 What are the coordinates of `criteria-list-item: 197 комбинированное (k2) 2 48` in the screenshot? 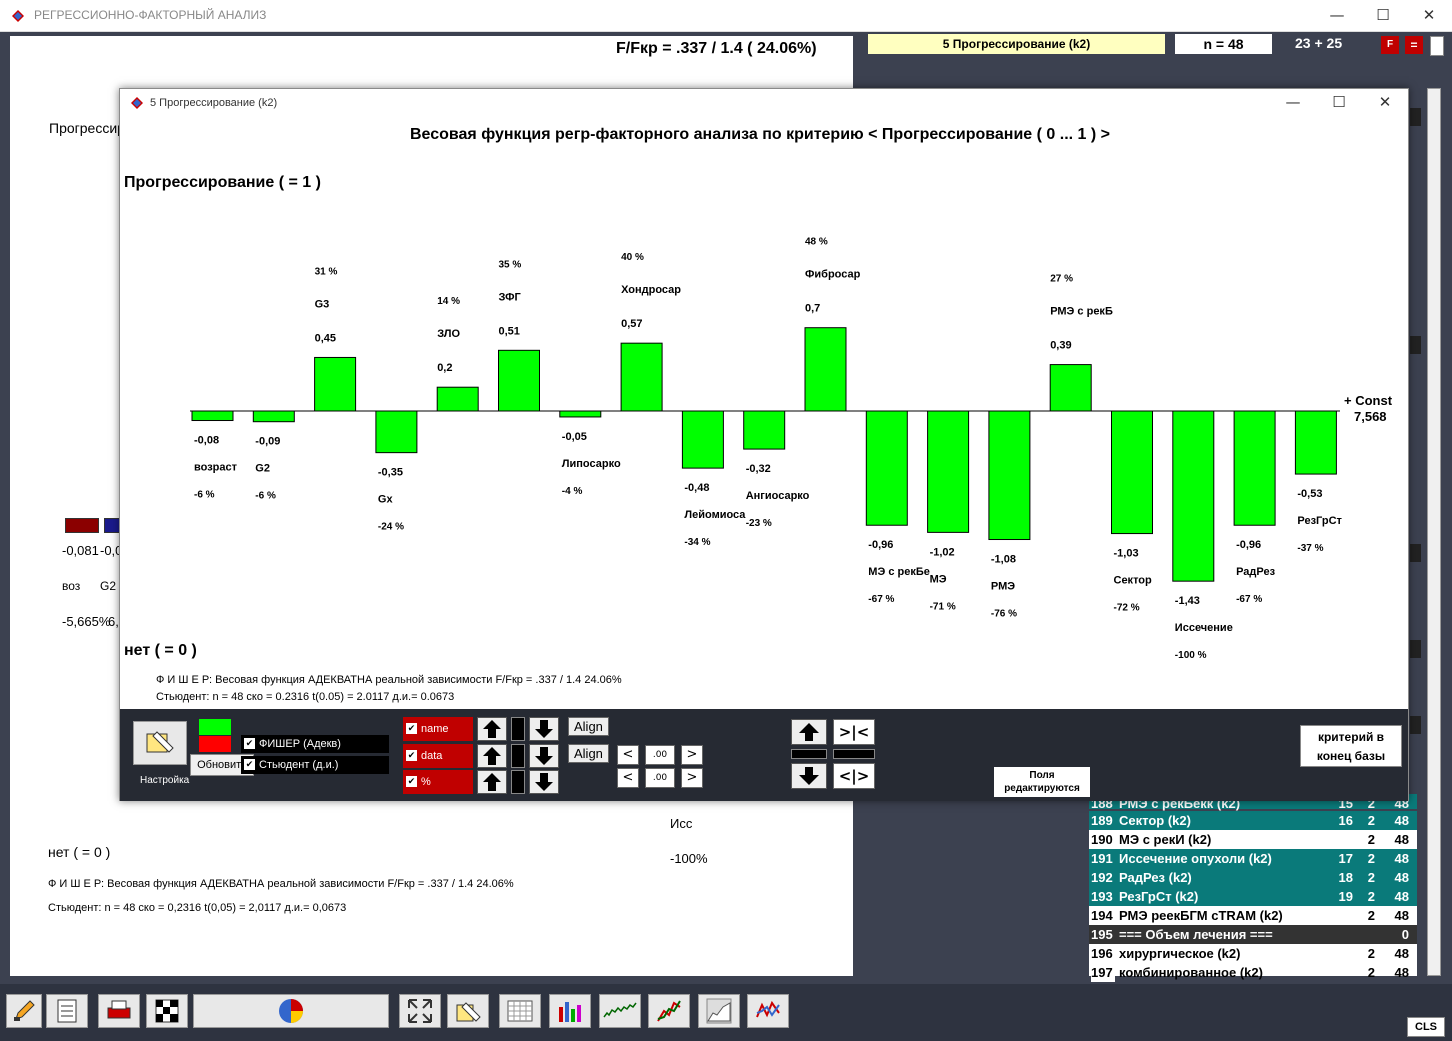 It's located at (1253, 972).